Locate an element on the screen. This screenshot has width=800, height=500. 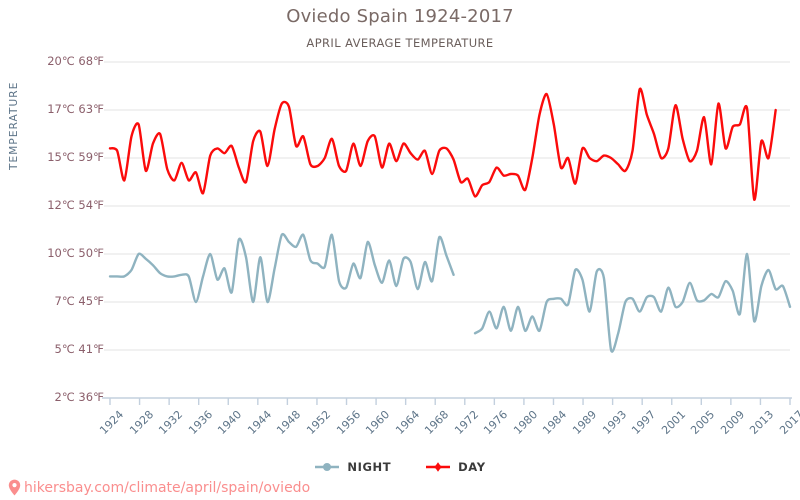
legend-marker-day is located at coordinates (438, 467).